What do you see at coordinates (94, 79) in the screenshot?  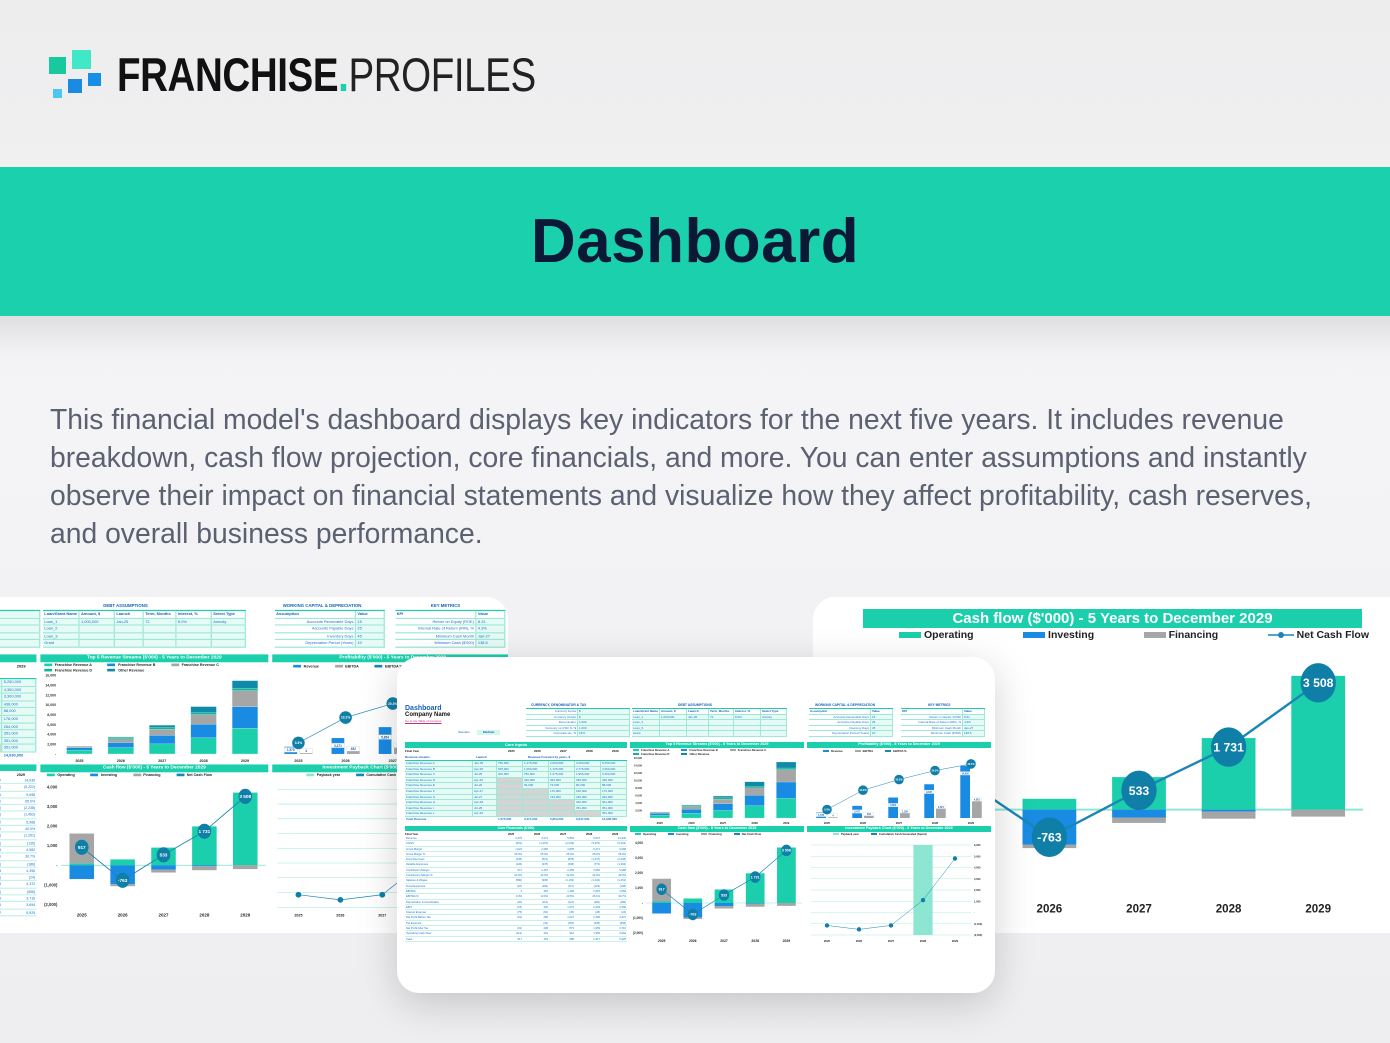 I see `logo-square-icon` at bounding box center [94, 79].